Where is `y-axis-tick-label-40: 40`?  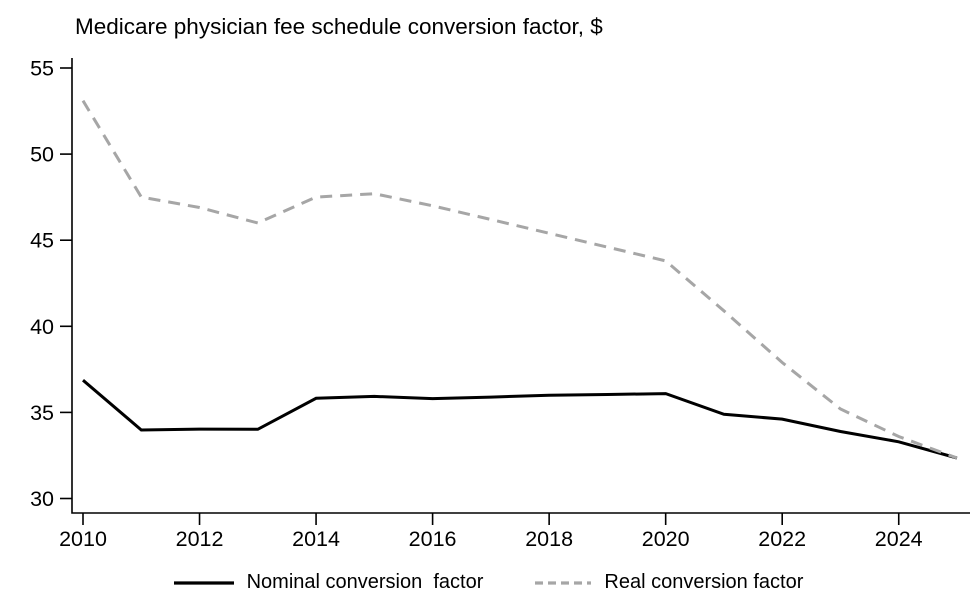 y-axis-tick-label-40: 40 is located at coordinates (42, 327).